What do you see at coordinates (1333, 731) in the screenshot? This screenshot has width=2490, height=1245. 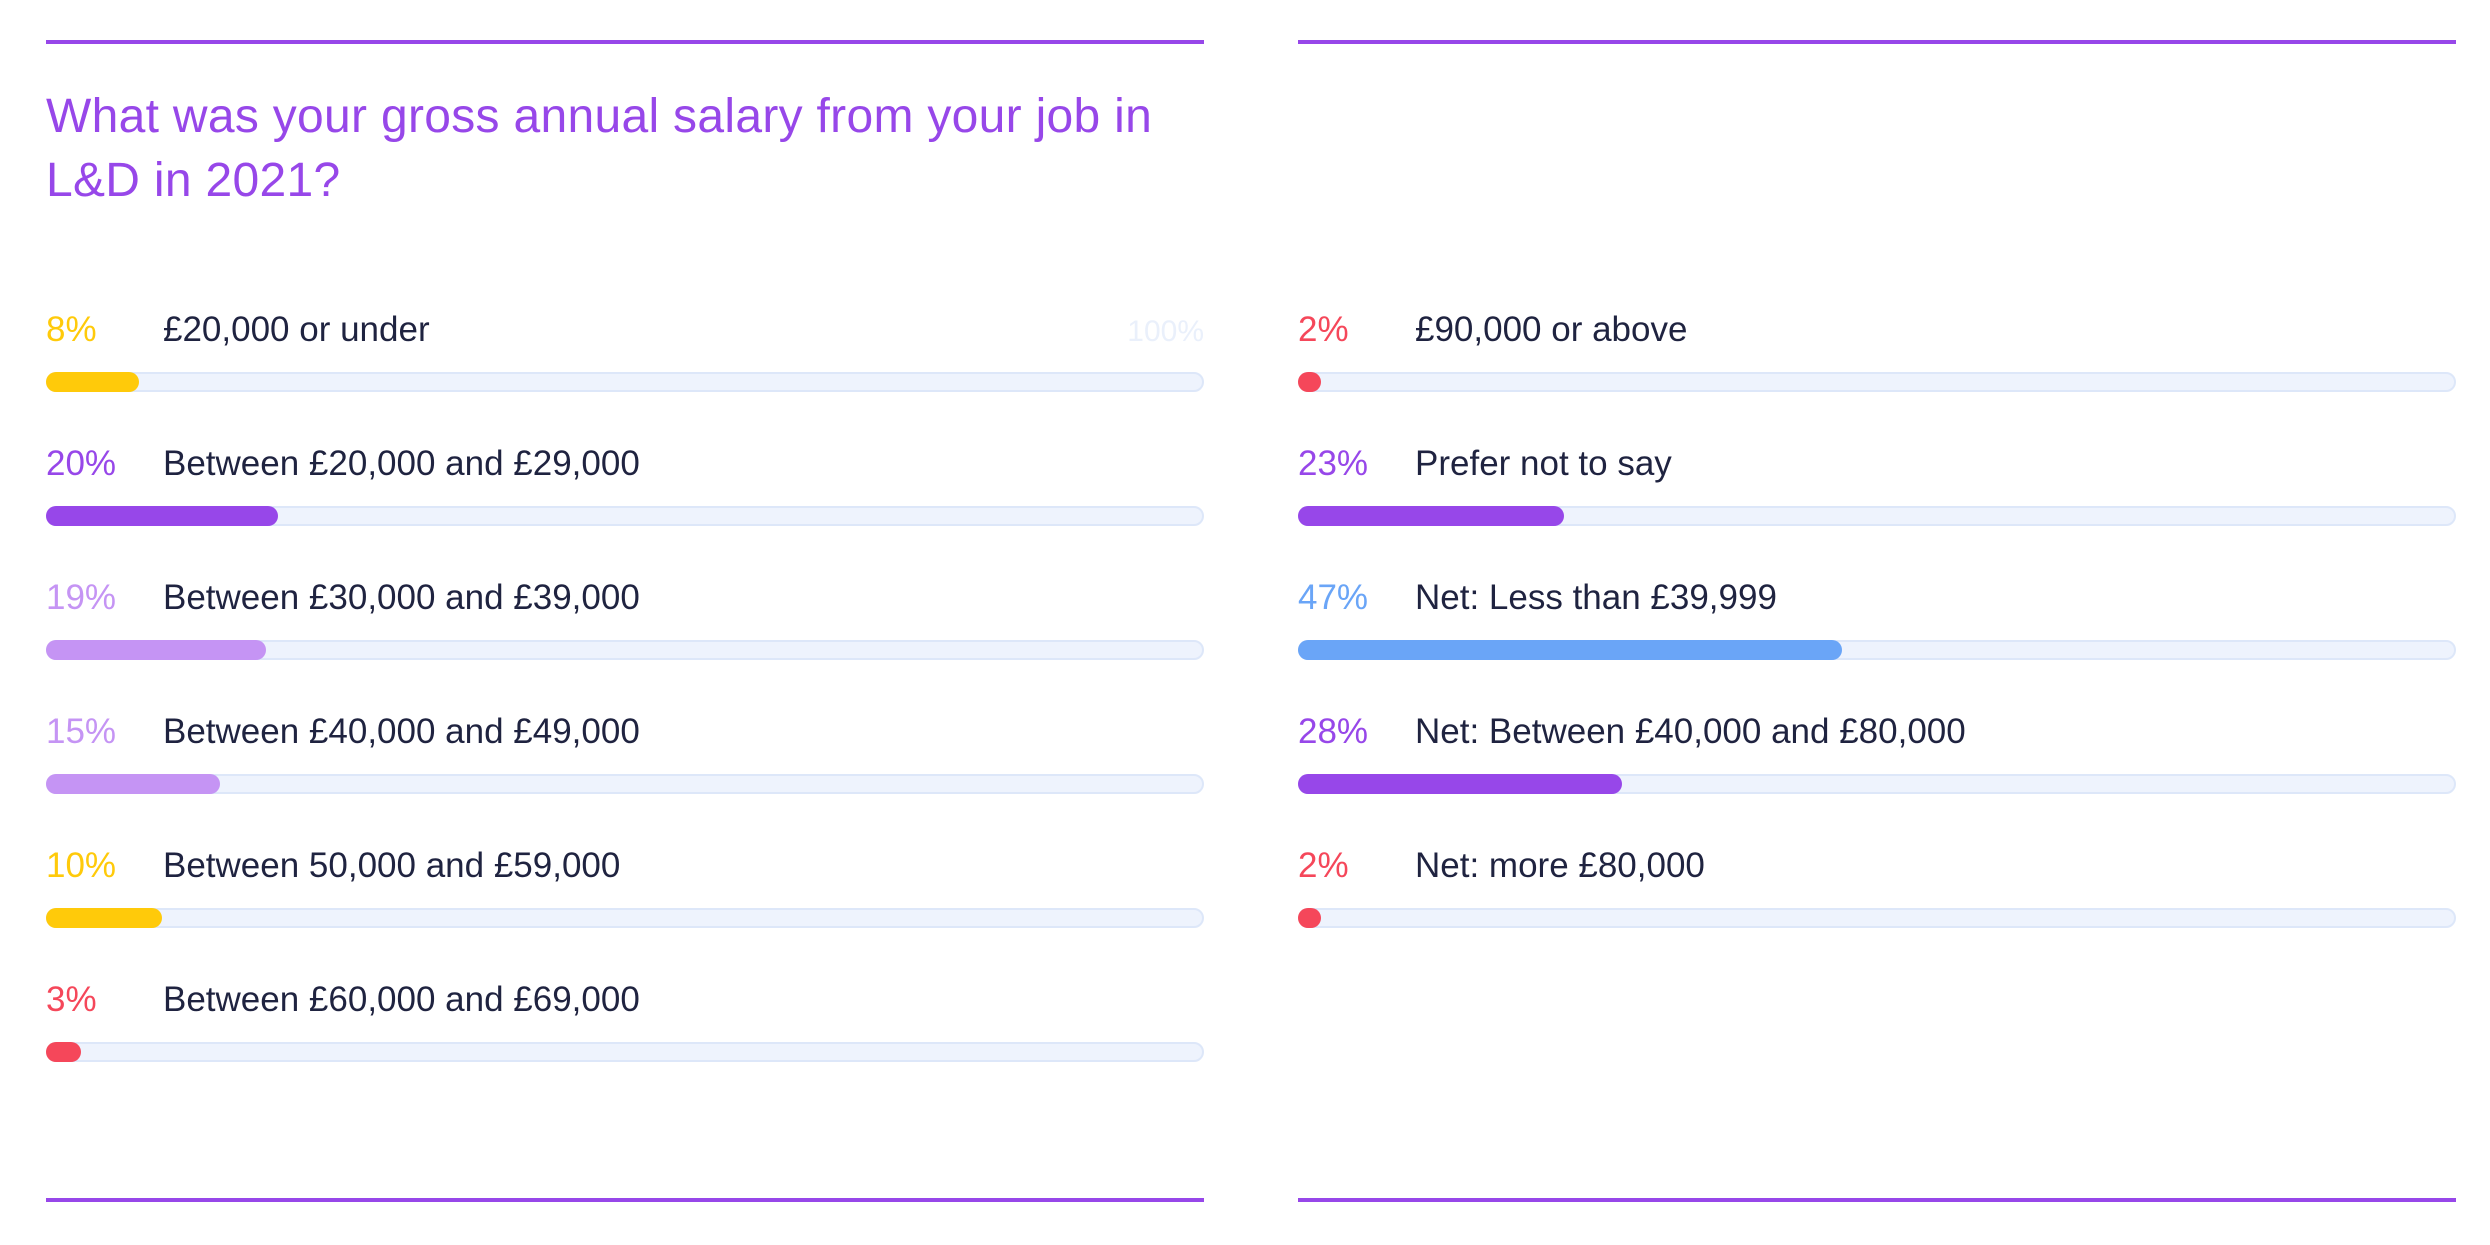 I see `value-label: 28%` at bounding box center [1333, 731].